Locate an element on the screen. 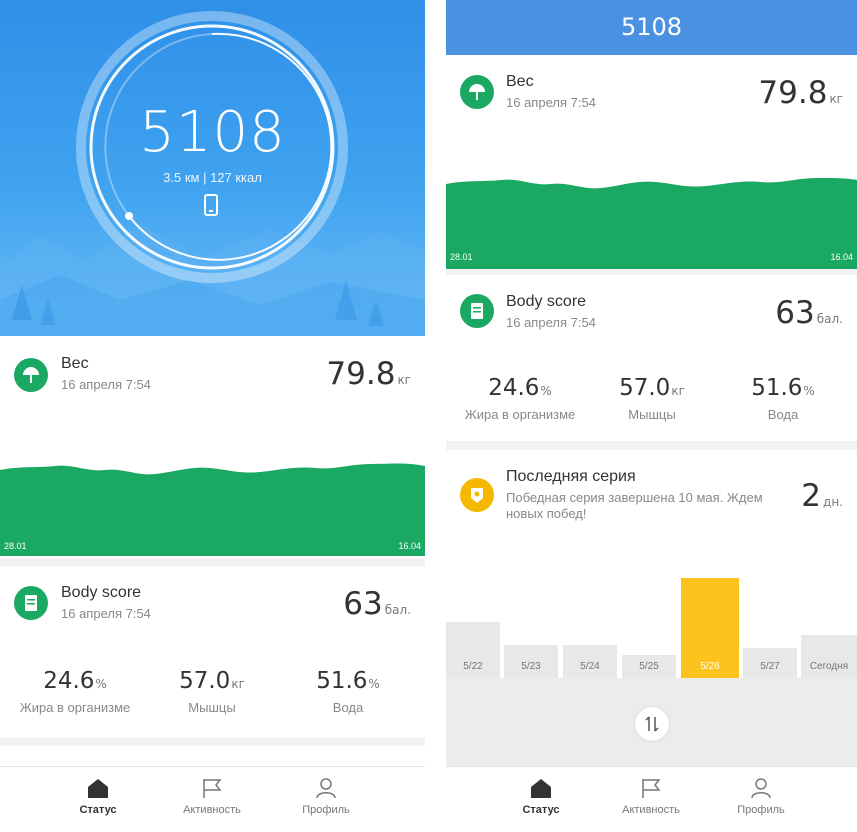 The height and width of the screenshot is (832, 857). streak-value: 2 дн. is located at coordinates (822, 496).